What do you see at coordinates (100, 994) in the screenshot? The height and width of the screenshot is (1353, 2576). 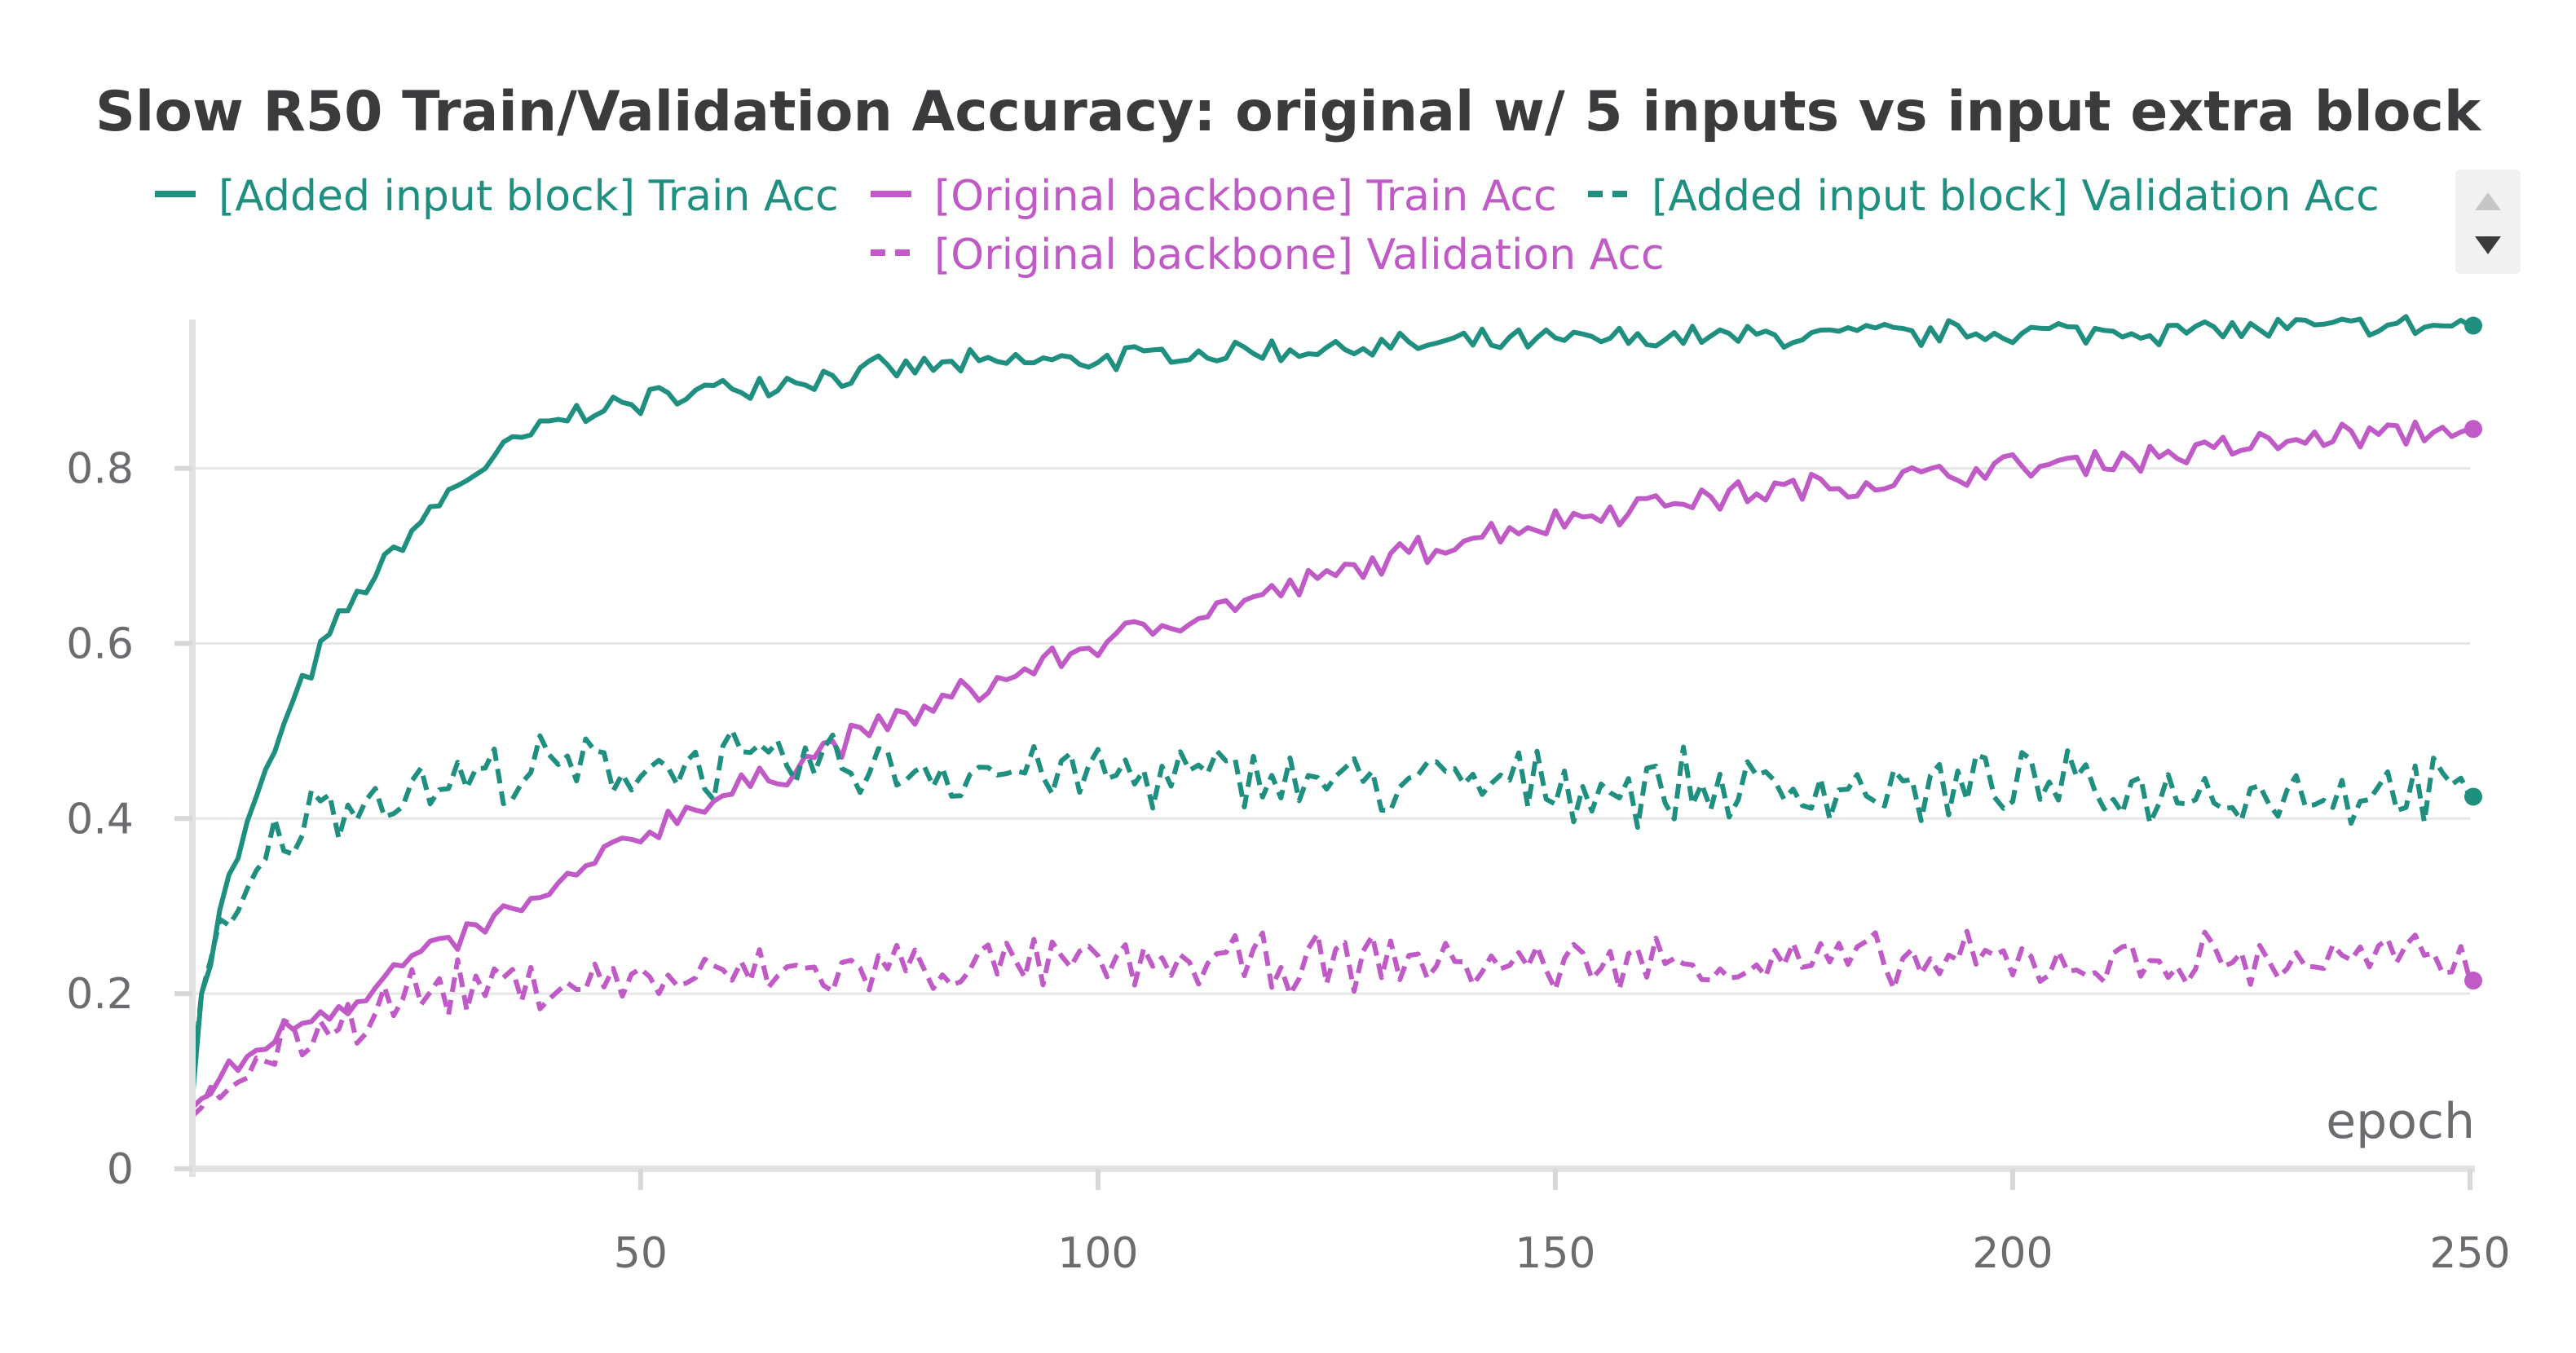 I see `y-tick-label: 0.2` at bounding box center [100, 994].